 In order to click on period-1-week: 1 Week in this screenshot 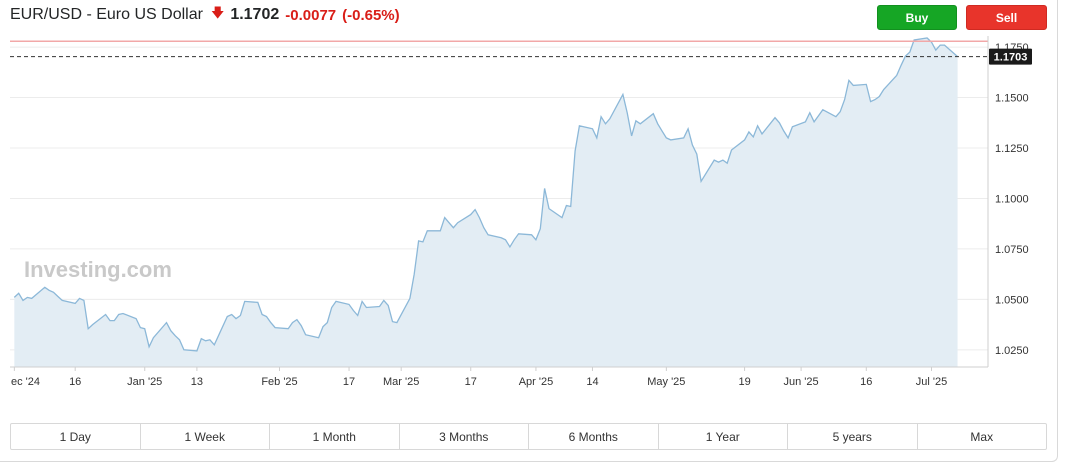, I will do `click(205, 436)`.